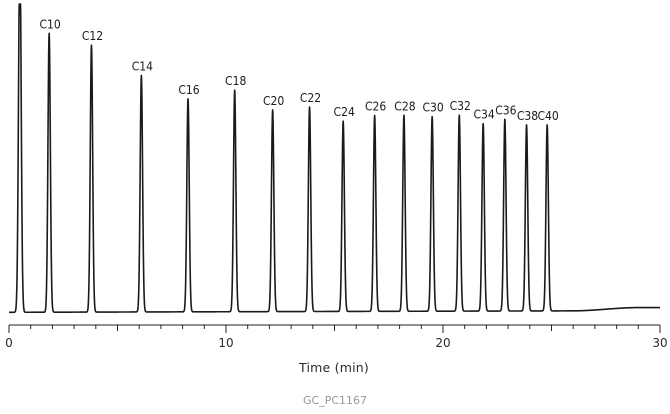 Image resolution: width=670 pixels, height=414 pixels. I want to click on peak-label-c18: C18, so click(235, 81).